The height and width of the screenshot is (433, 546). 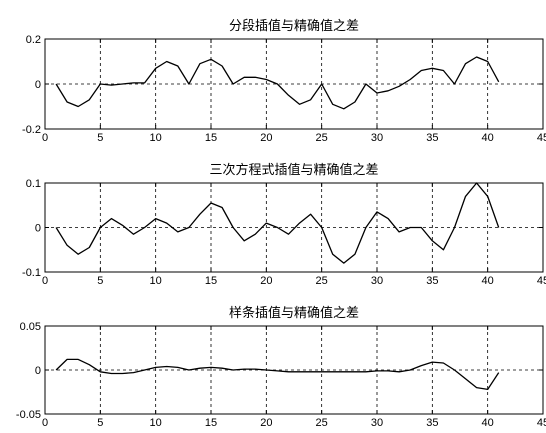 I want to click on y-tick-label: 0.1, so click(x=33, y=184).